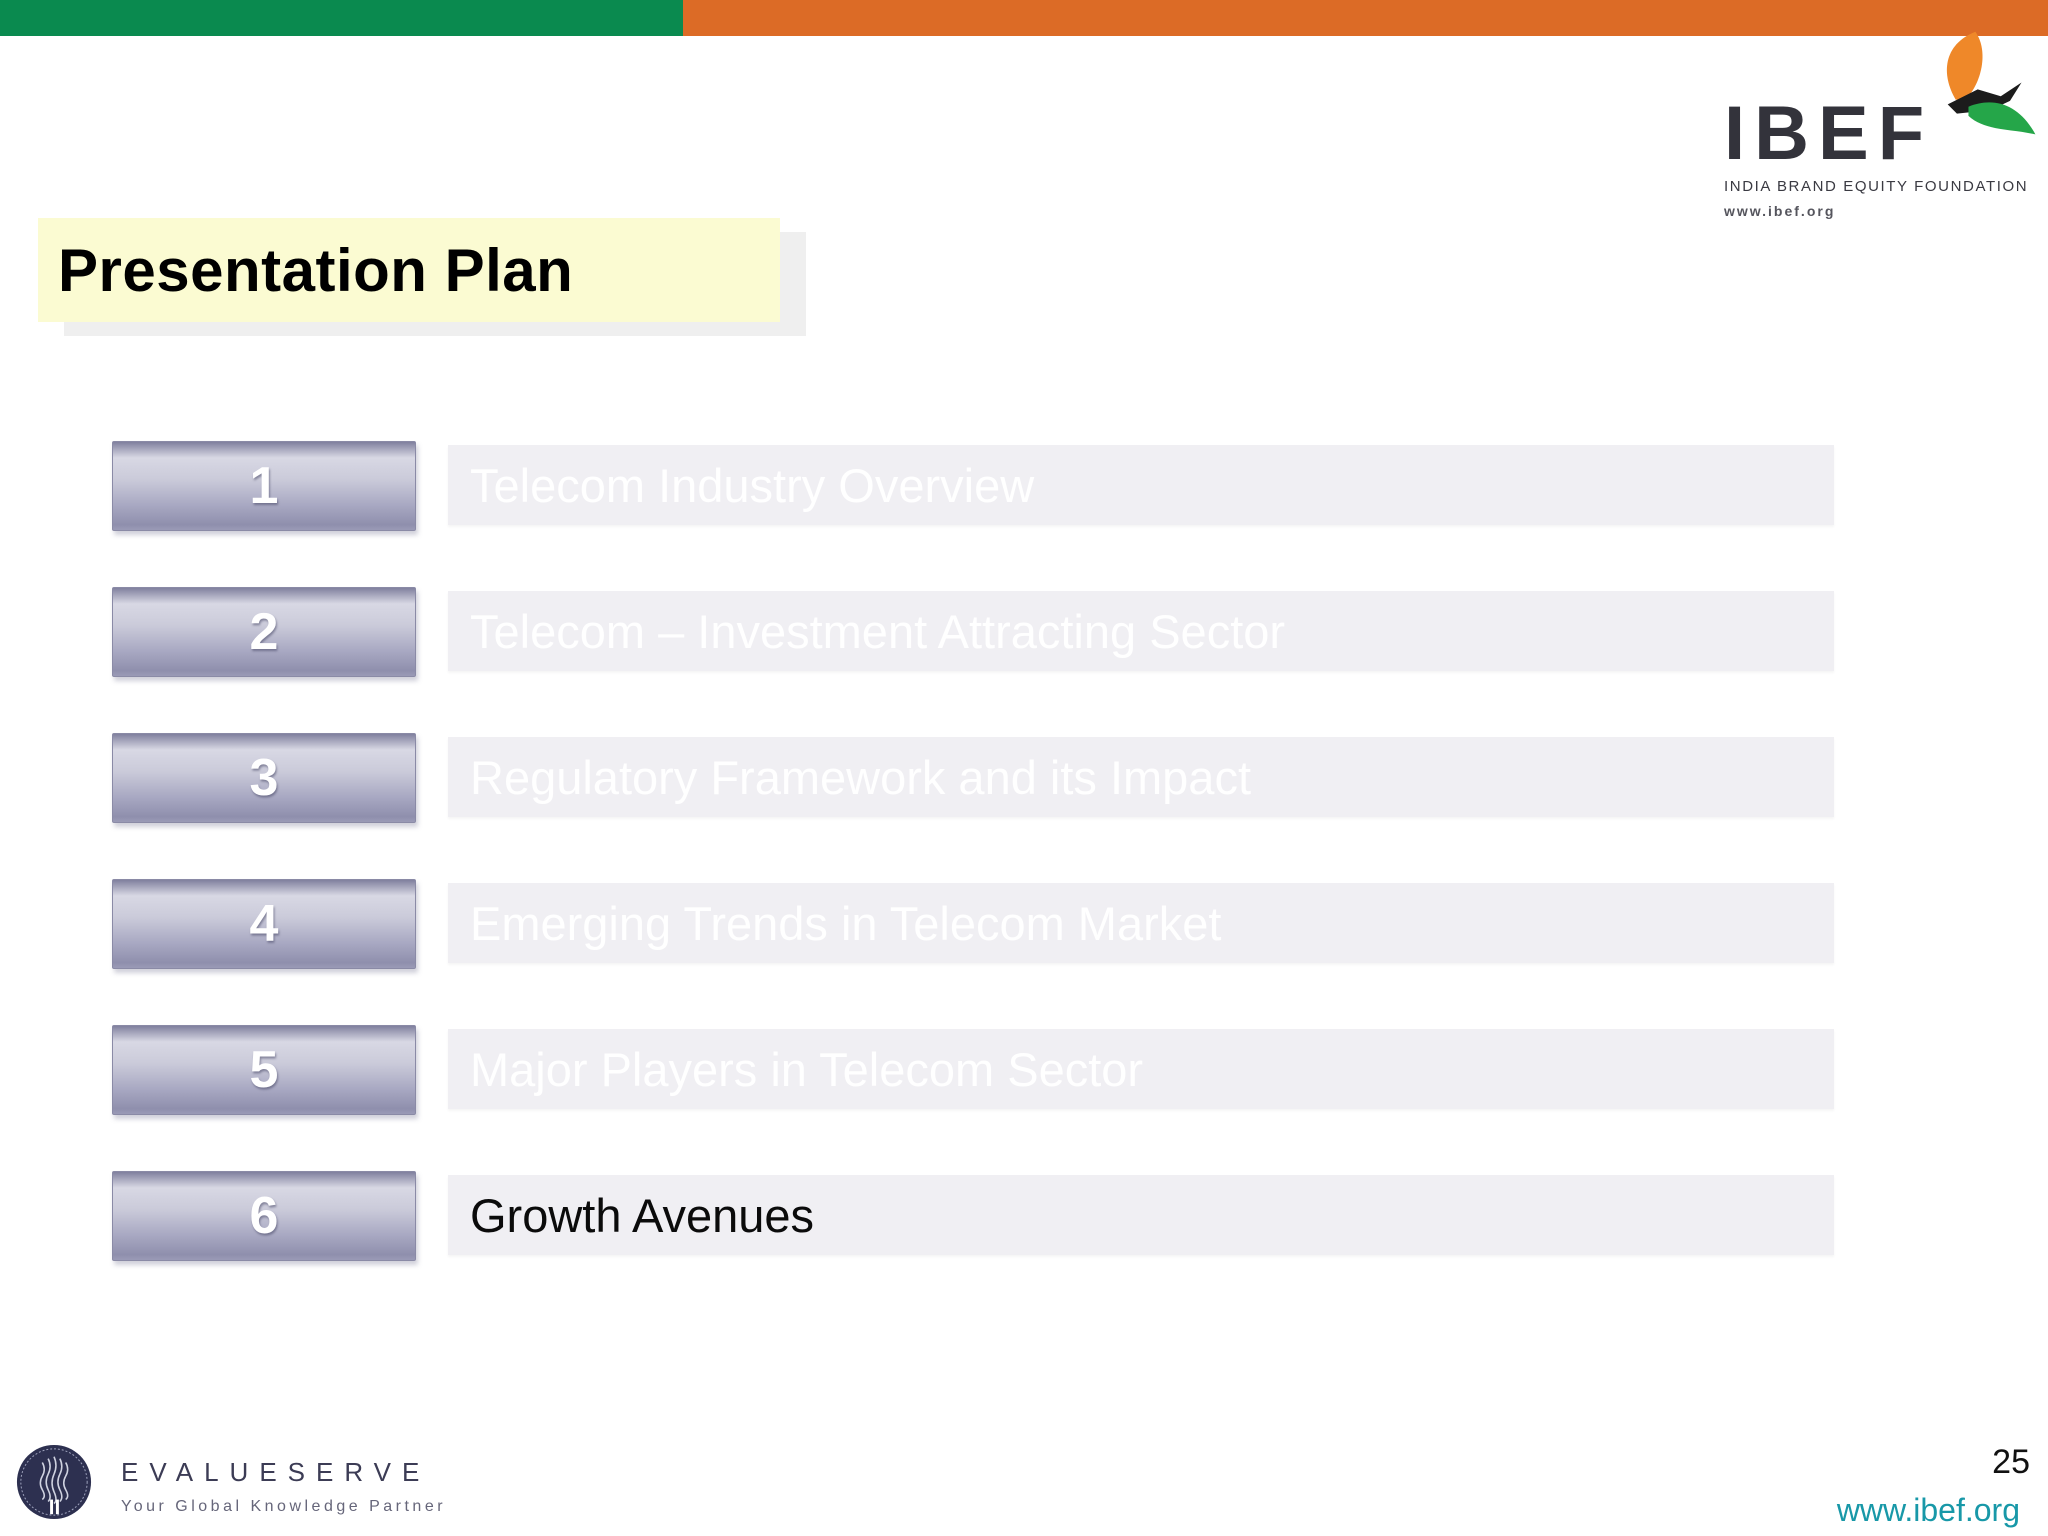 The height and width of the screenshot is (1536, 2048). What do you see at coordinates (1141, 485) in the screenshot?
I see `agenda-label-bar: Telecom Industry Overview` at bounding box center [1141, 485].